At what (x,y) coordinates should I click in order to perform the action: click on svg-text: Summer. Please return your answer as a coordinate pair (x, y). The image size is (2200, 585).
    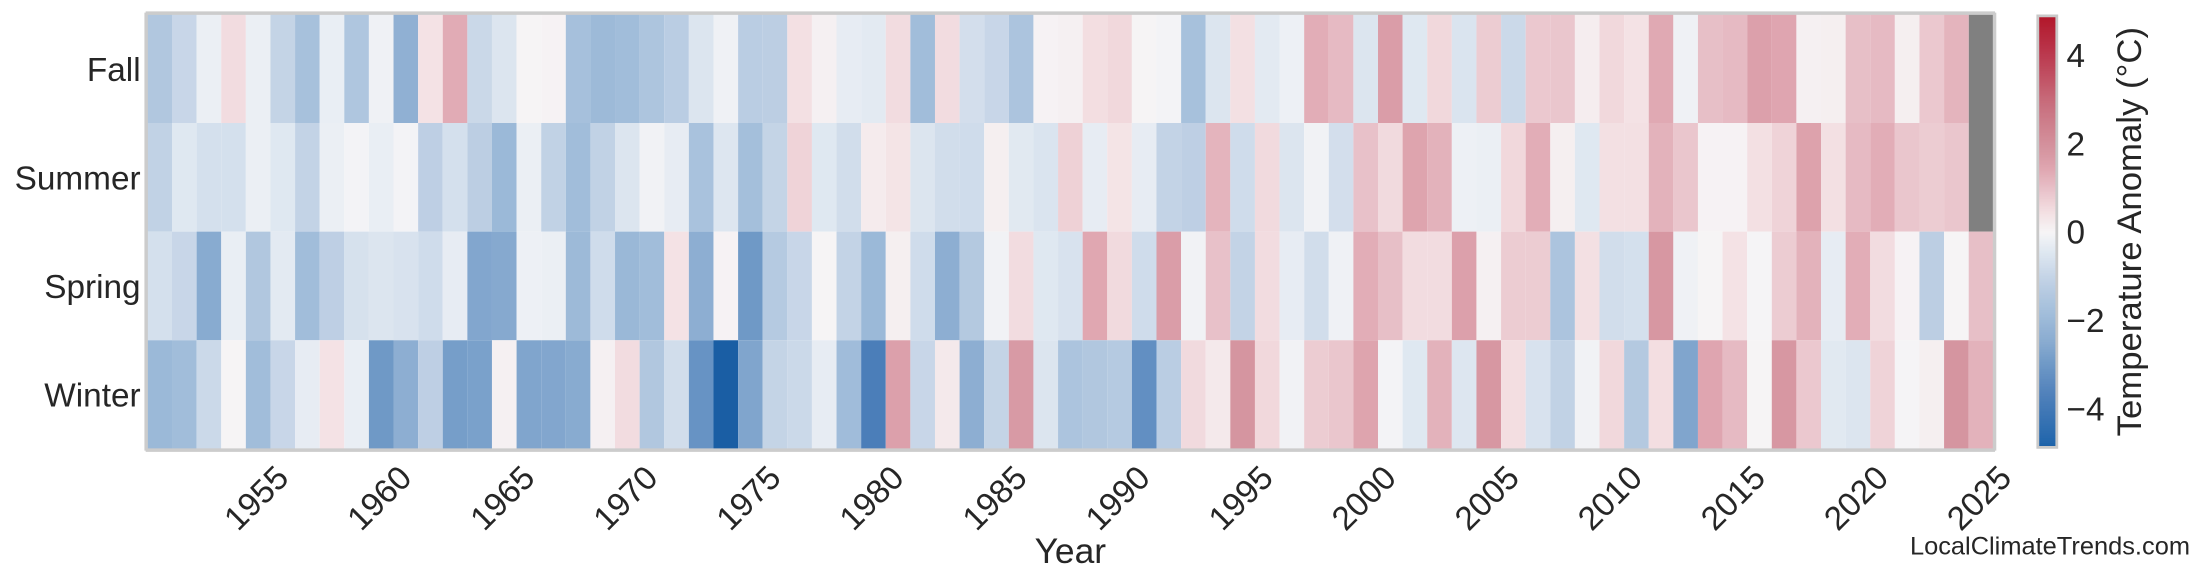
    Looking at the image, I should click on (78, 178).